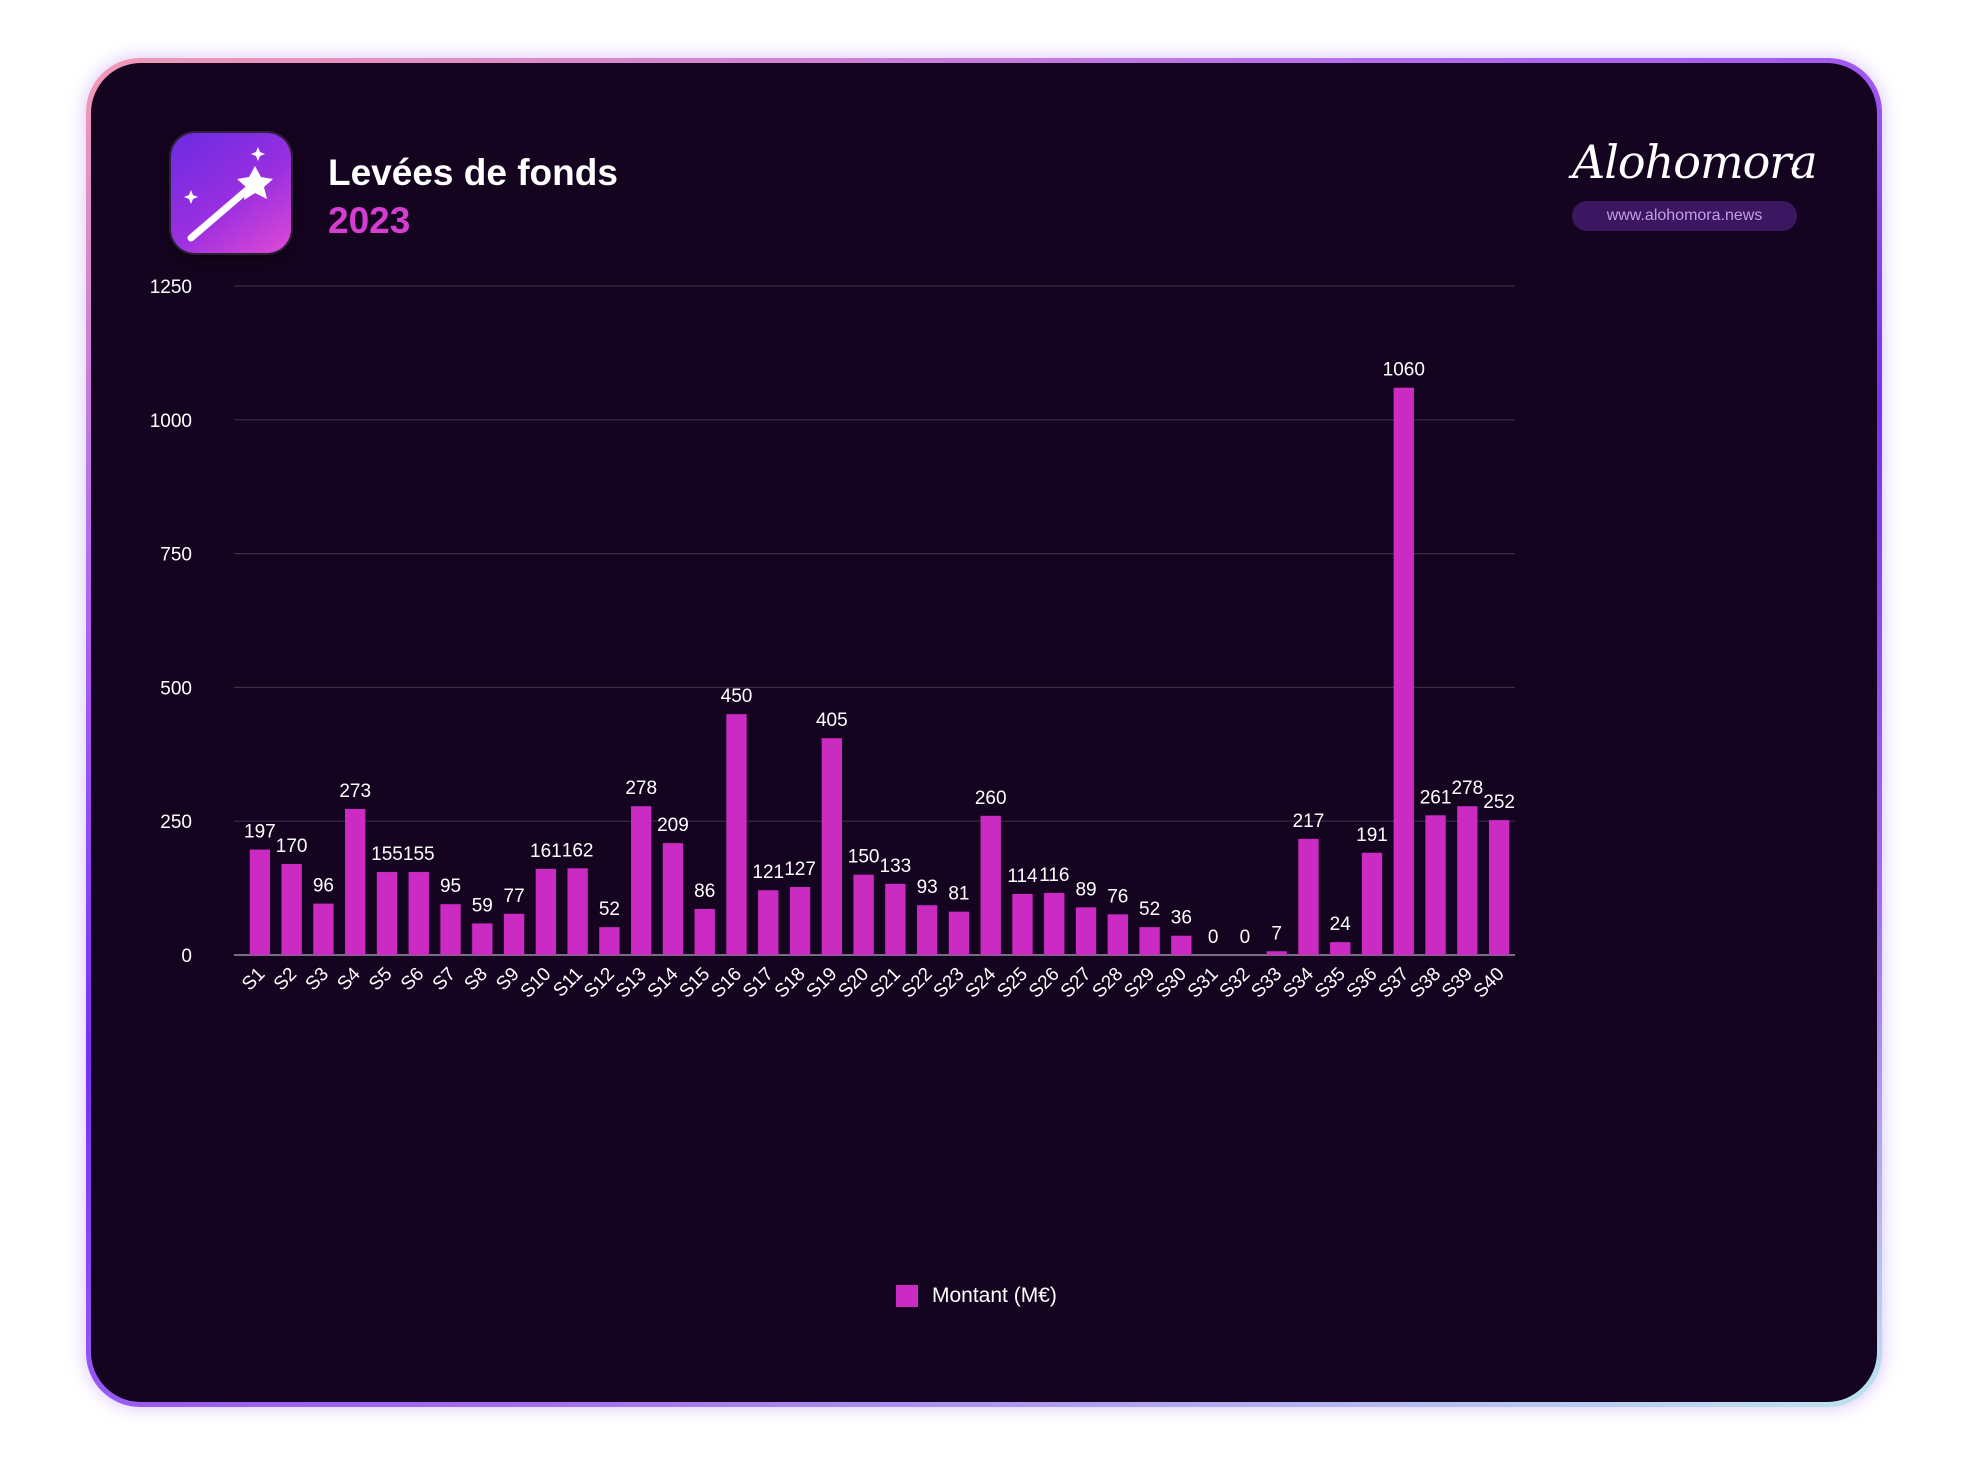 Image resolution: width=1968 pixels, height=1459 pixels. Describe the element at coordinates (323, 886) in the screenshot. I see `data-label: 96` at that location.